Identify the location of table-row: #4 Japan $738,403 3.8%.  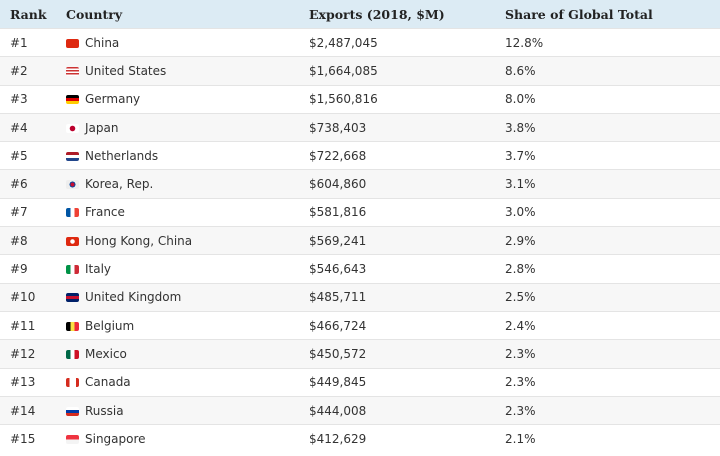
(360, 127).